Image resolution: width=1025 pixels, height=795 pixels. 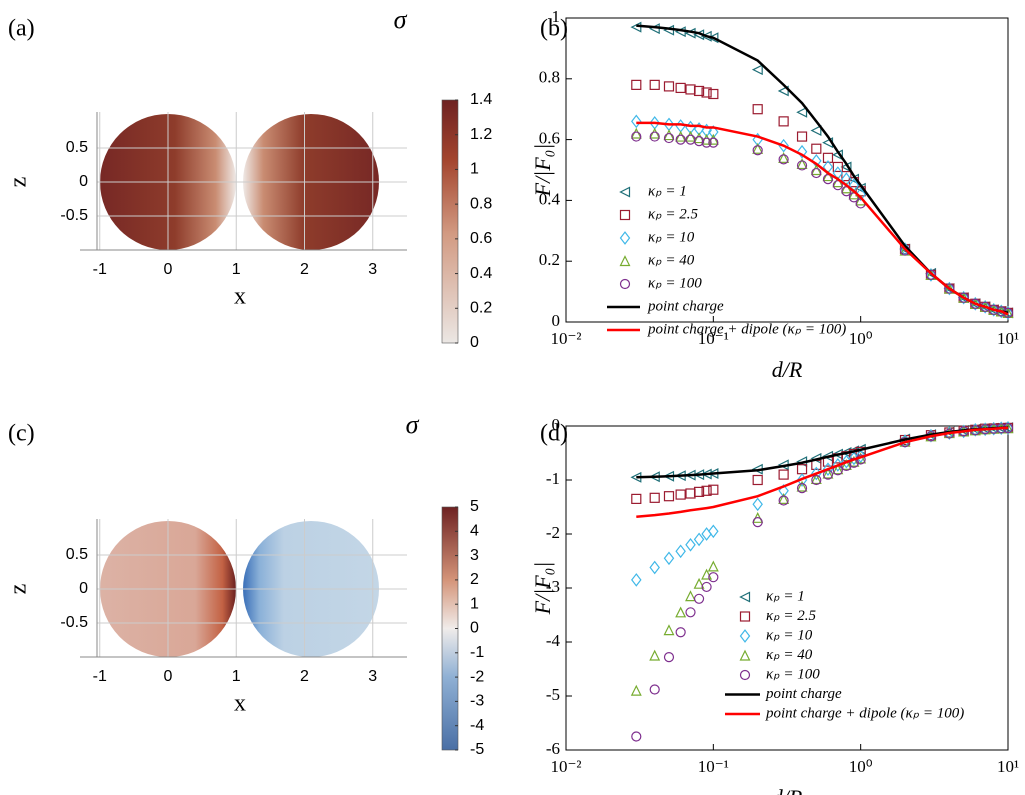 What do you see at coordinates (793, 674) in the screenshot?
I see `legend-label: κₚ = 100` at bounding box center [793, 674].